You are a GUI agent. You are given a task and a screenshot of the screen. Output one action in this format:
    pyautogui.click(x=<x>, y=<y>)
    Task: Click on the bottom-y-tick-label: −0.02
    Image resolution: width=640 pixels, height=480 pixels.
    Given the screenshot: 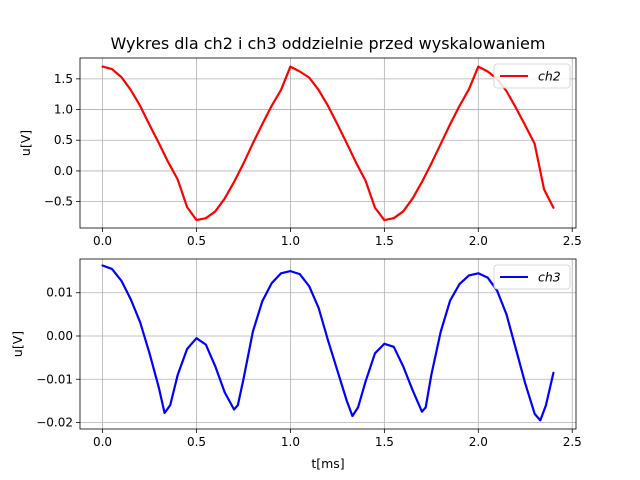 What is the action you would take?
    pyautogui.click(x=54, y=423)
    